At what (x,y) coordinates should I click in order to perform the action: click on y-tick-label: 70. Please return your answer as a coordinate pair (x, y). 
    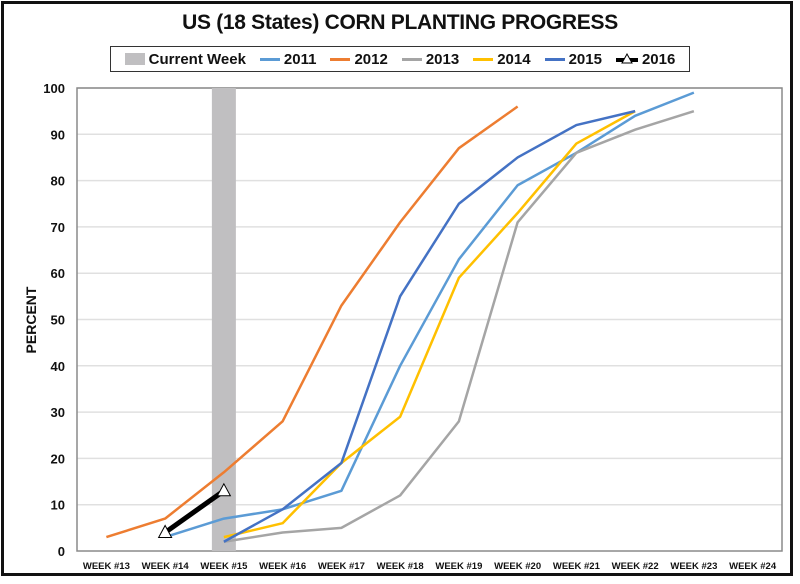
    Looking at the image, I should click on (58, 227).